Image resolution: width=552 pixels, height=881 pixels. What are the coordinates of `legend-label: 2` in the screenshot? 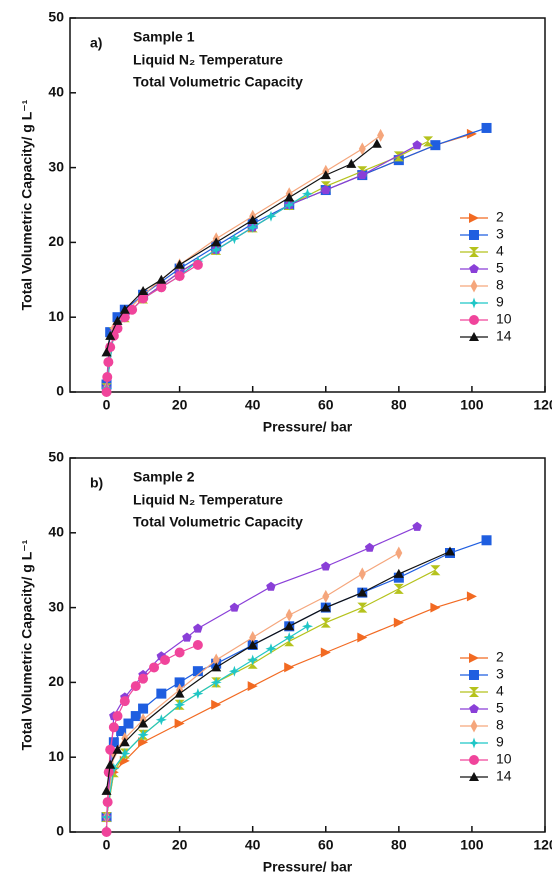 It's located at (500, 657).